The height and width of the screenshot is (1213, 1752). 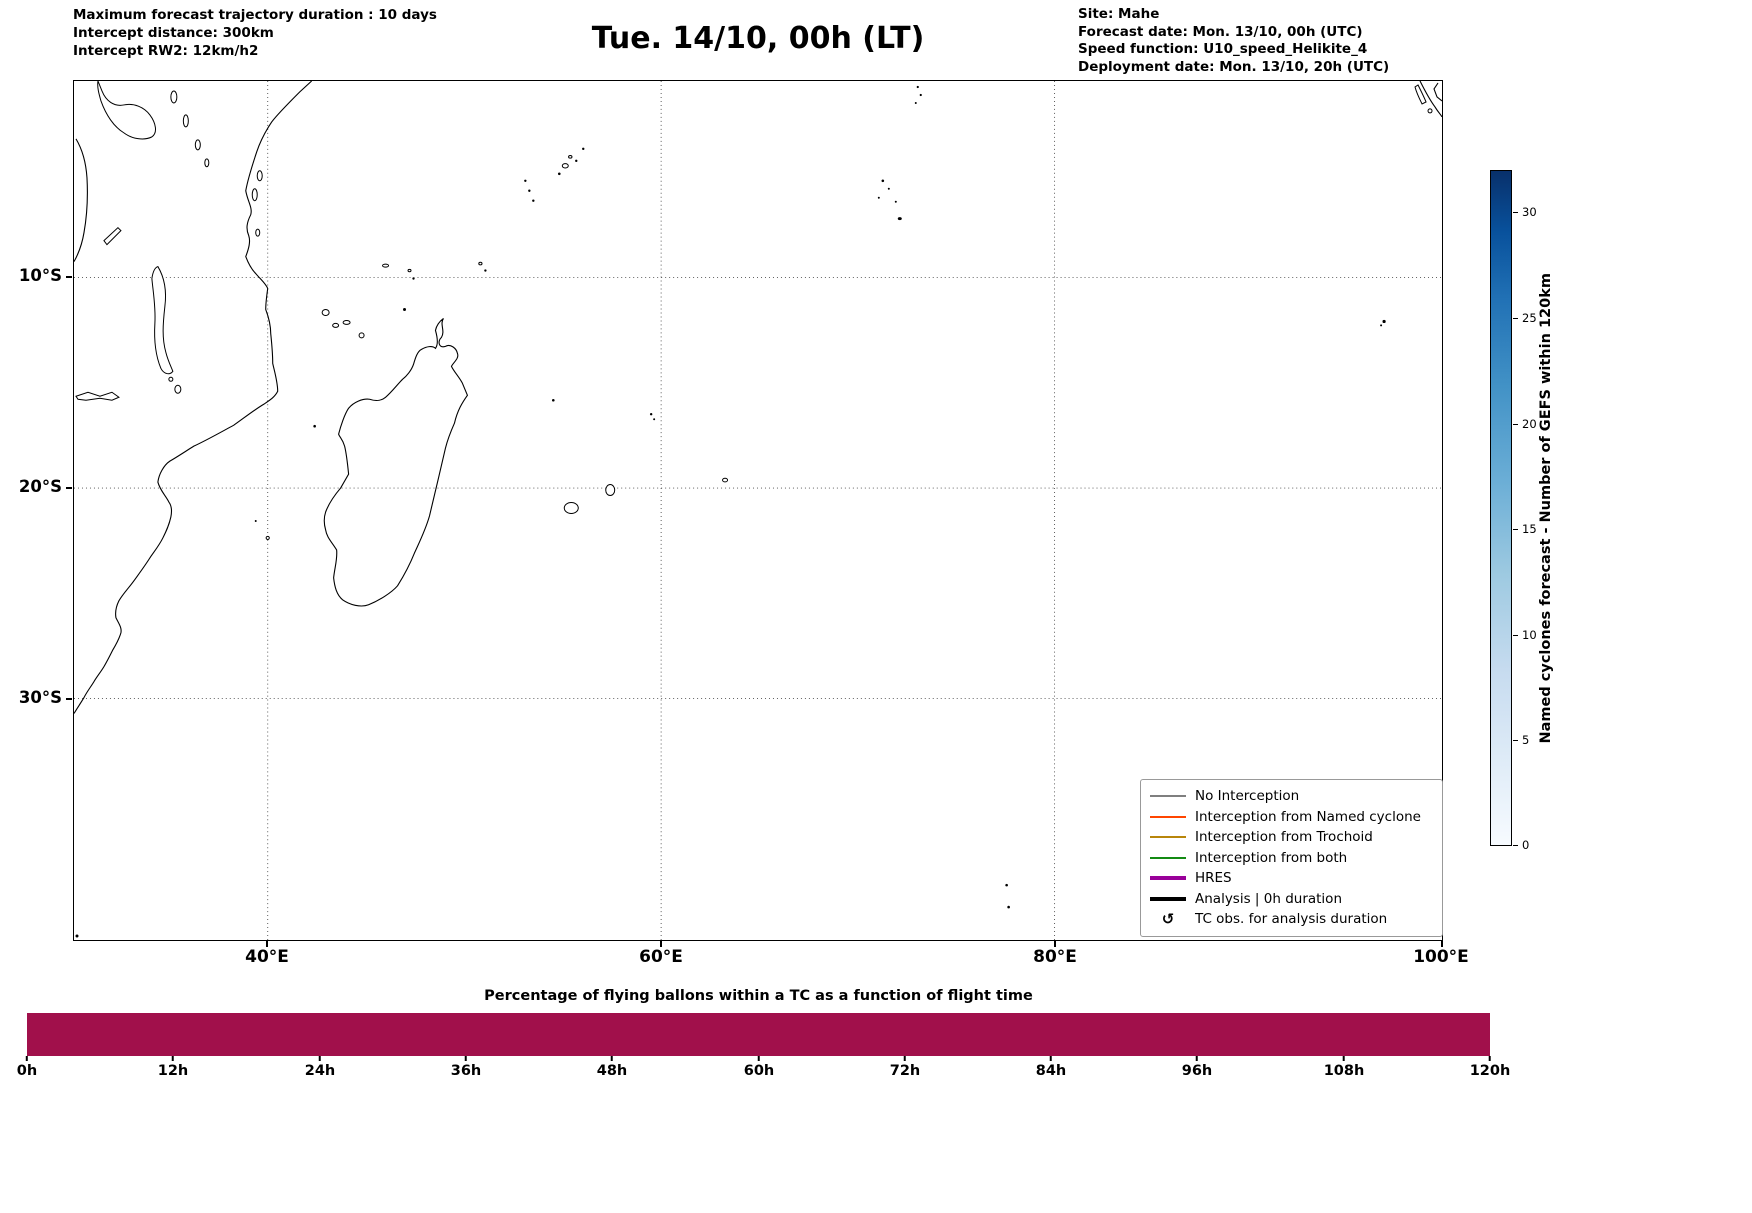 I want to click on colorbar-tick: 20, so click(x=1525, y=424).